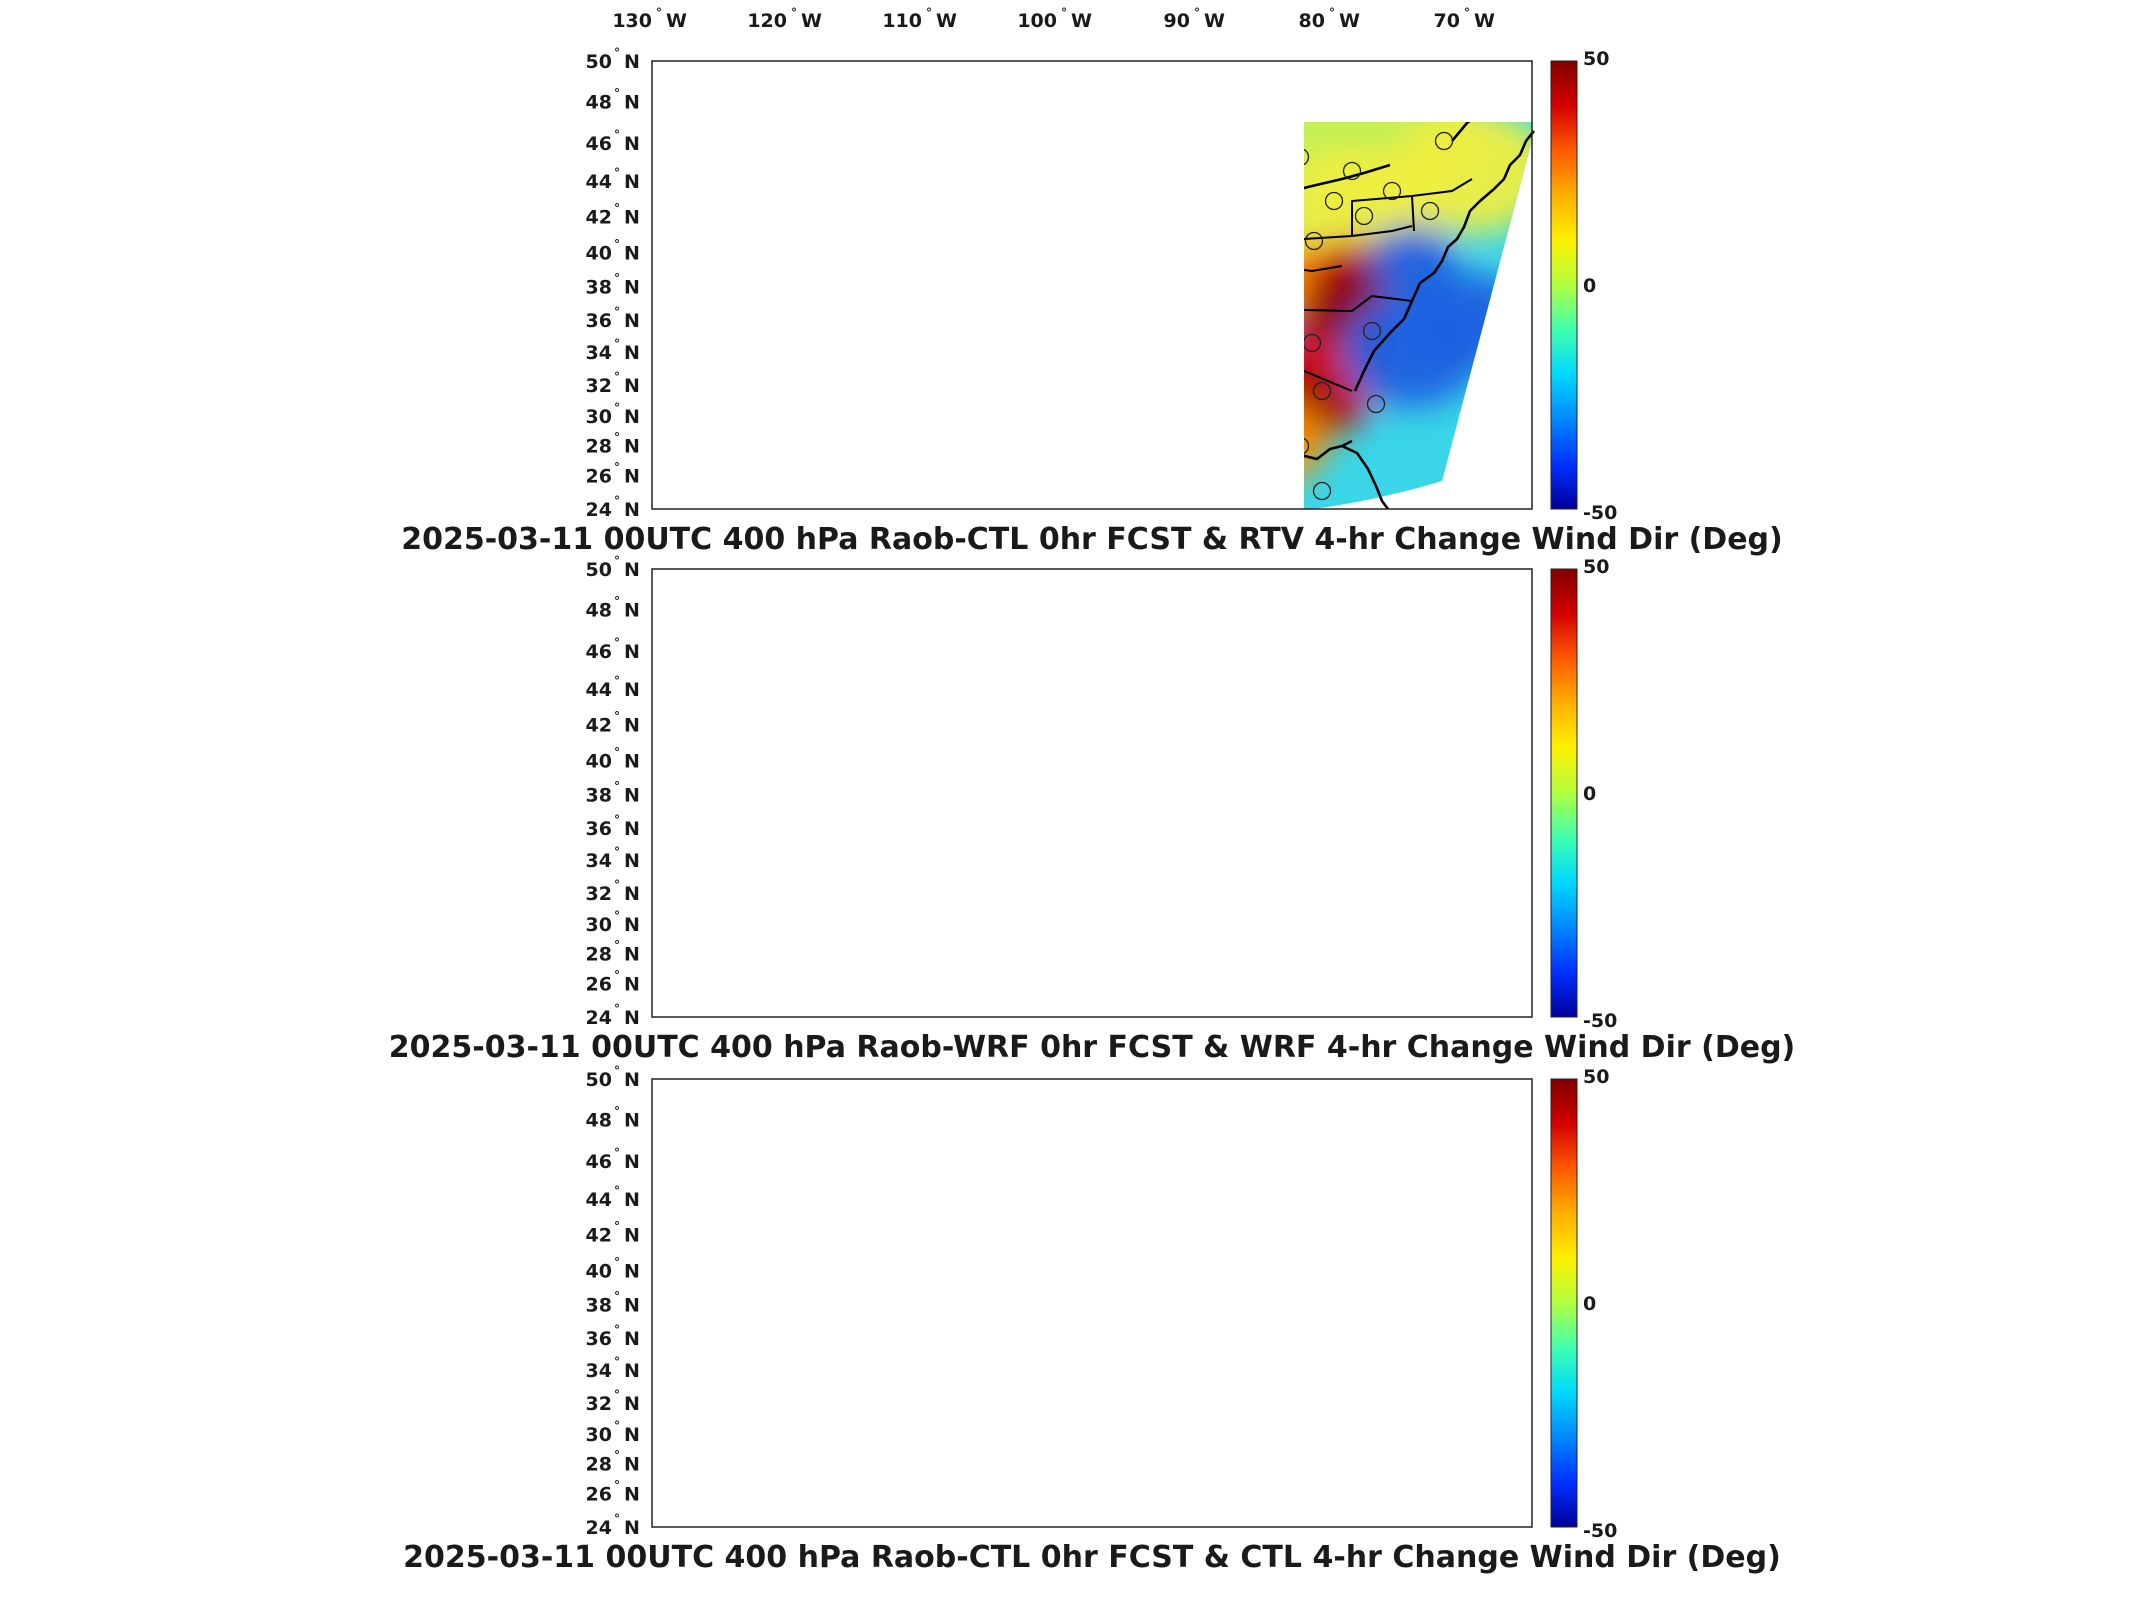 Image resolution: width=2133 pixels, height=1600 pixels. I want to click on lat-tick-label: 34, so click(599, 1371).